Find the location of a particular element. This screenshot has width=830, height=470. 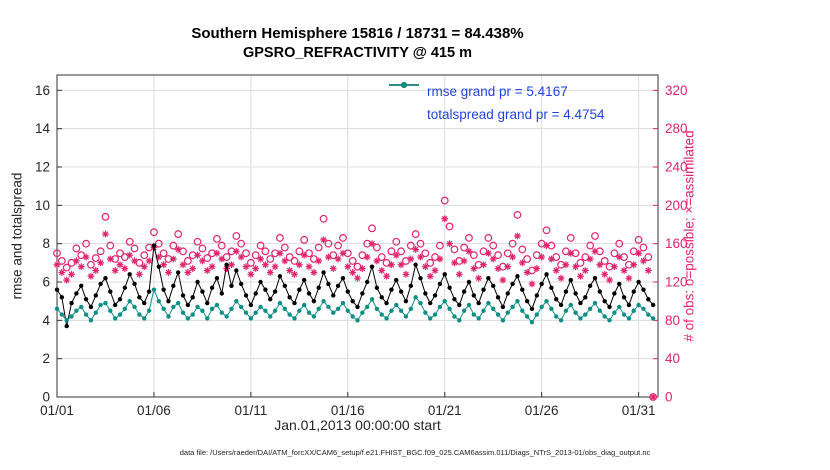

svg-text: 80 is located at coordinates (672, 320).